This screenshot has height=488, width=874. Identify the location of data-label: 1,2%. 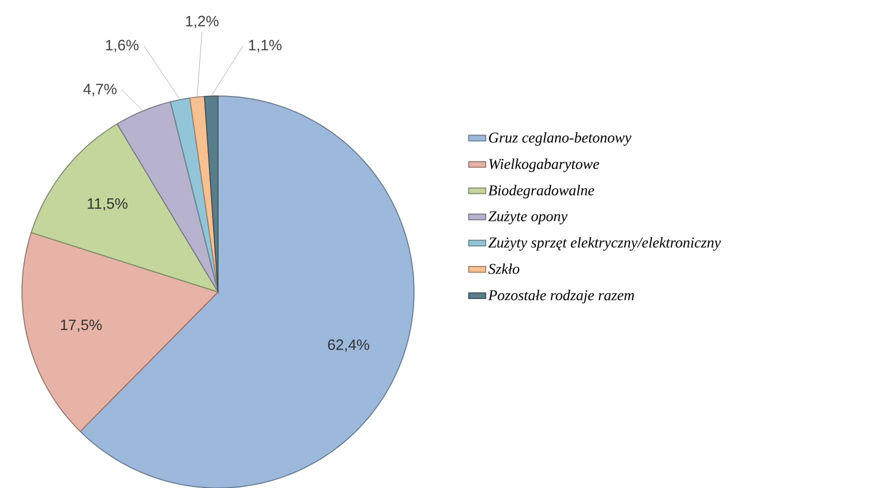
(202, 22).